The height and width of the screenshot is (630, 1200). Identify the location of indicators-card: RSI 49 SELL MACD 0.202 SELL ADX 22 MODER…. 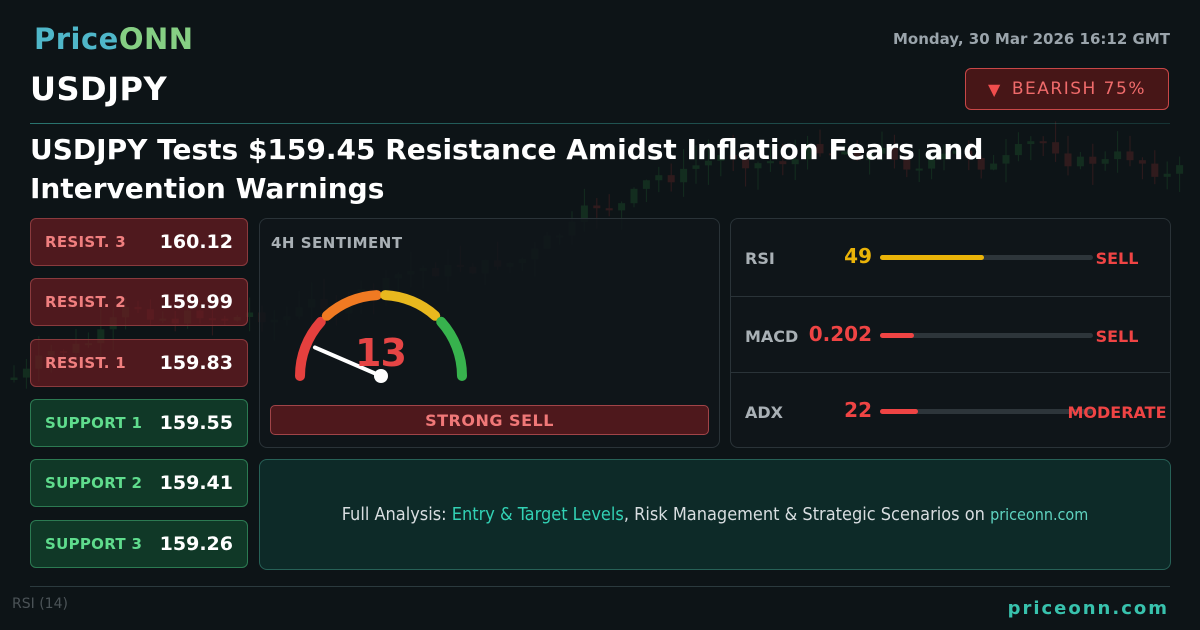
(950, 333).